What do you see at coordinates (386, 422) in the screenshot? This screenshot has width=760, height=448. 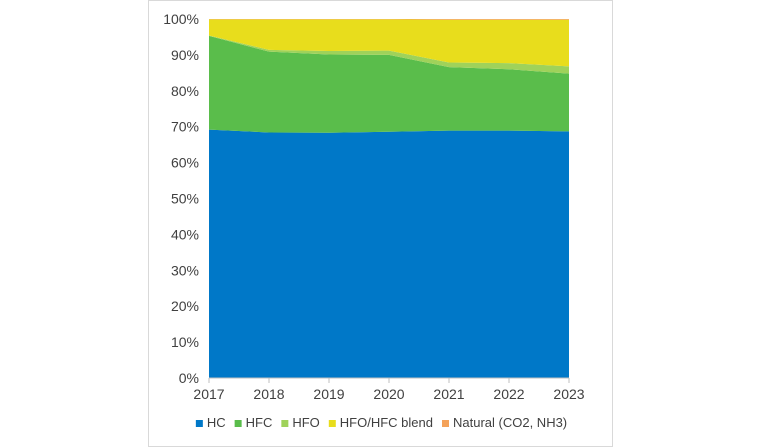 I see `legend-label: HFO/HFC blend` at bounding box center [386, 422].